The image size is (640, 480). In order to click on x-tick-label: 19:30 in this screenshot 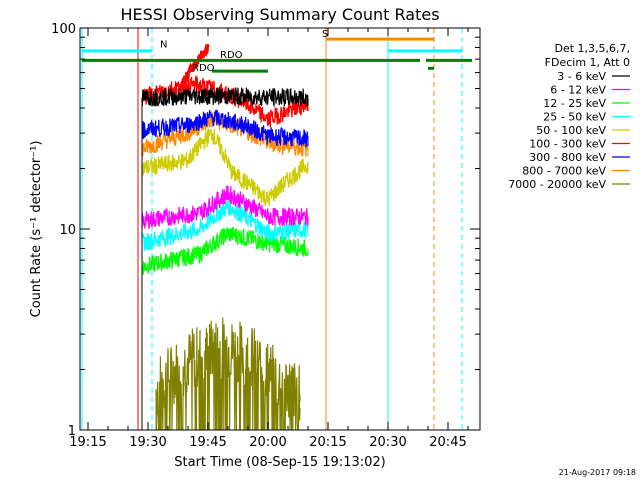, I will do `click(147, 442)`.